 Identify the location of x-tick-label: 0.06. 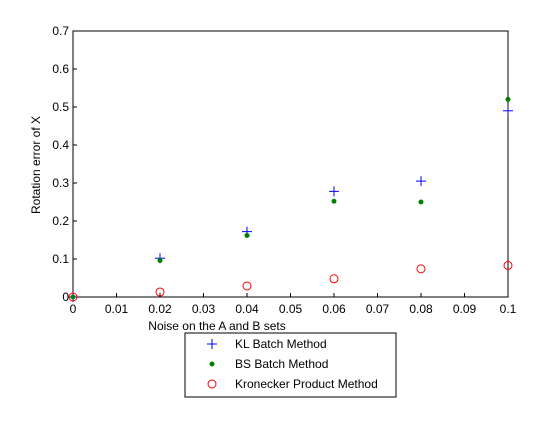
(334, 309).